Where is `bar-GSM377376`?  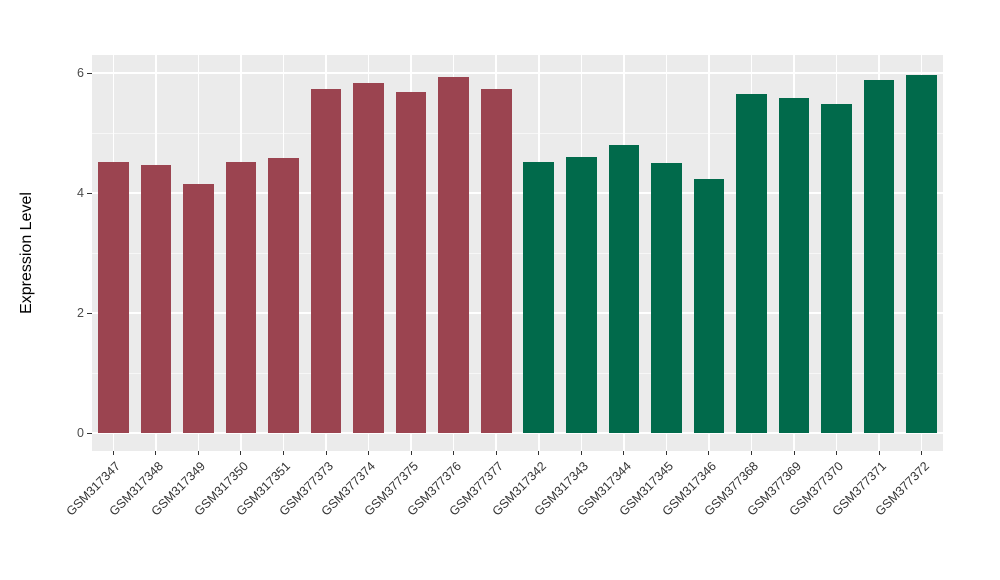
bar-GSM377376 is located at coordinates (453, 254).